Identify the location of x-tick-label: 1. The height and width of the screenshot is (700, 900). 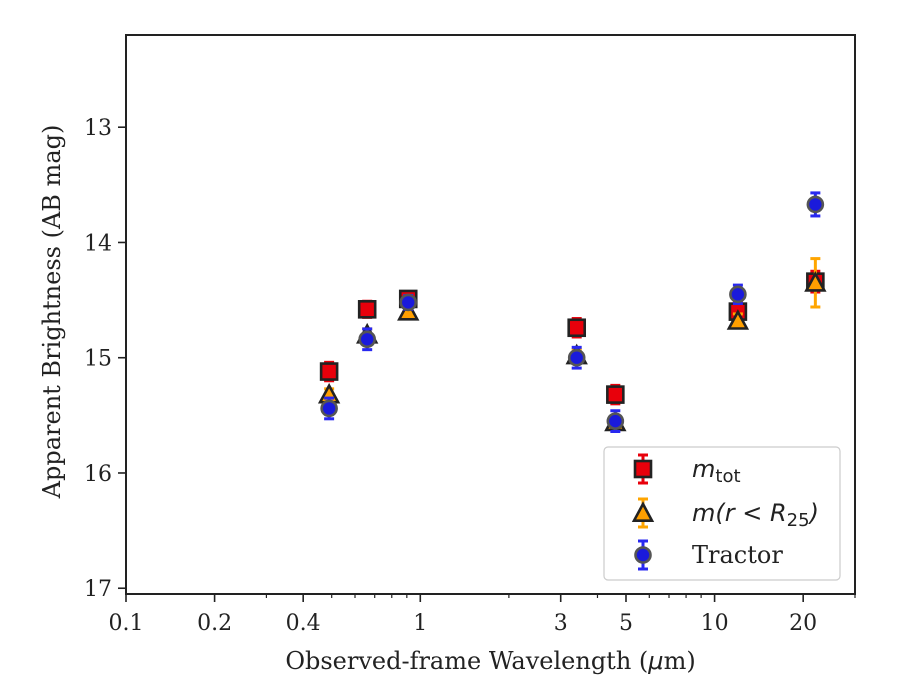
(420, 623).